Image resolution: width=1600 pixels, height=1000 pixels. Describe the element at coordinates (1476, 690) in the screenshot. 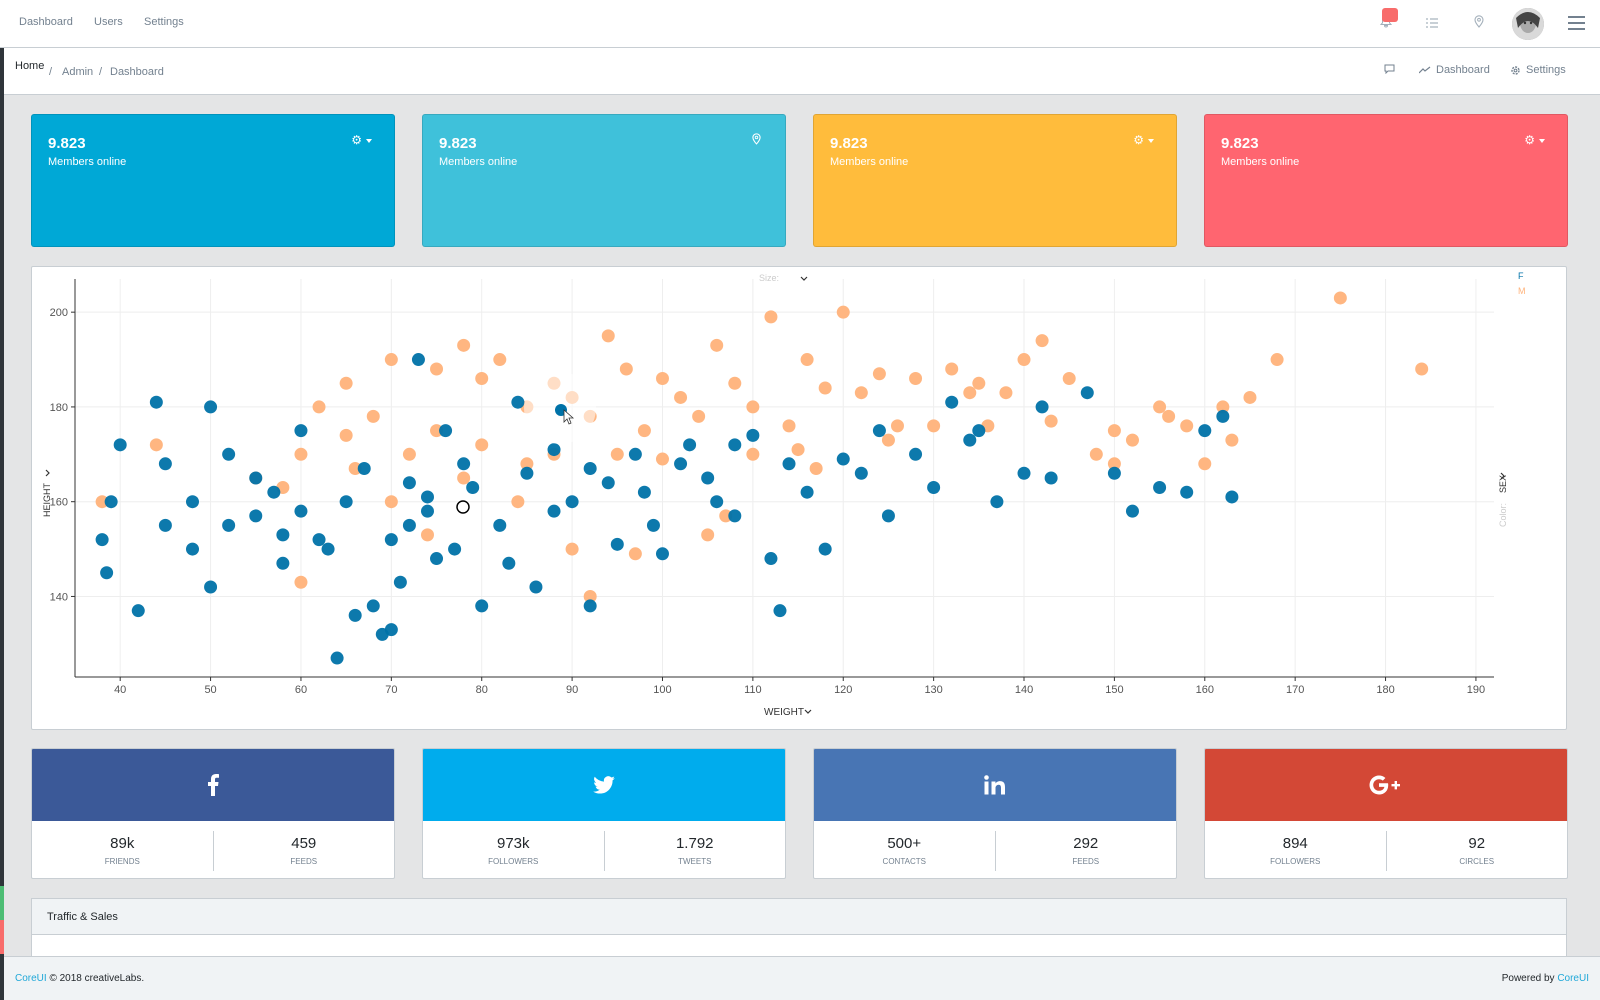

I see `x-tick-label: 190` at that location.